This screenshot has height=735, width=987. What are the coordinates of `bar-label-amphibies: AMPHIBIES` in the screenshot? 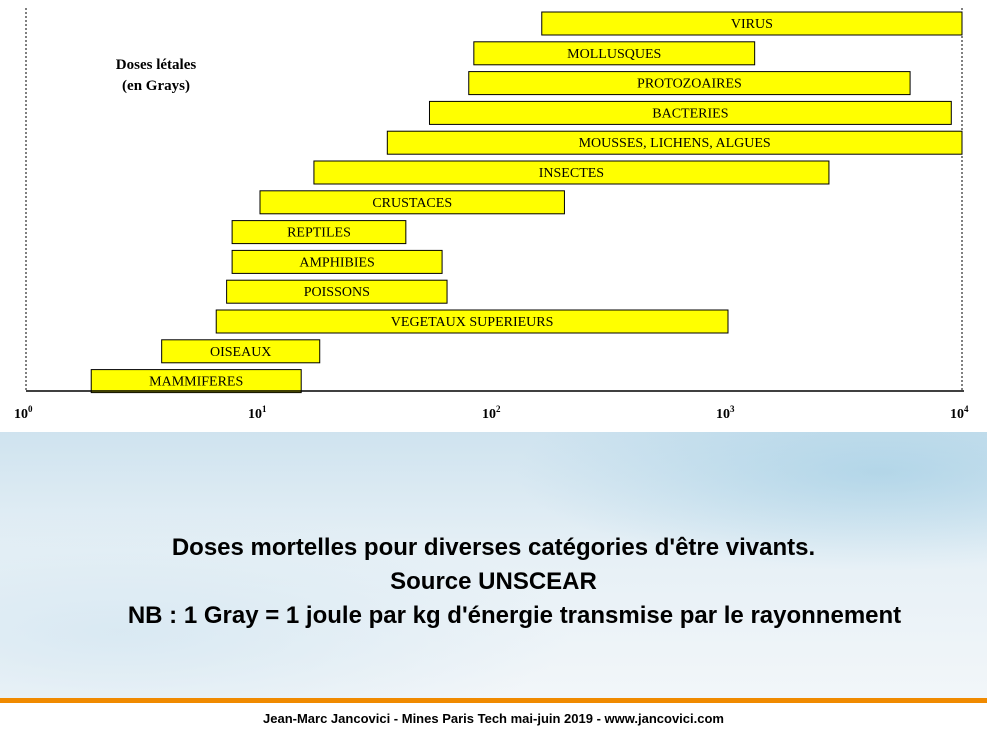 It's located at (336, 262).